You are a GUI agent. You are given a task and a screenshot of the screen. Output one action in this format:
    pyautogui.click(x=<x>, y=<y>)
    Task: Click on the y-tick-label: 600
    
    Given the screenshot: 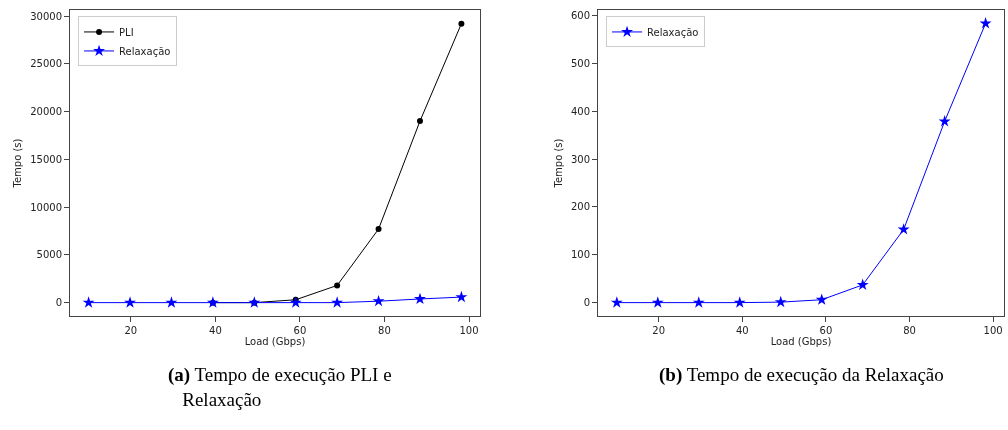 What is the action you would take?
    pyautogui.click(x=580, y=16)
    